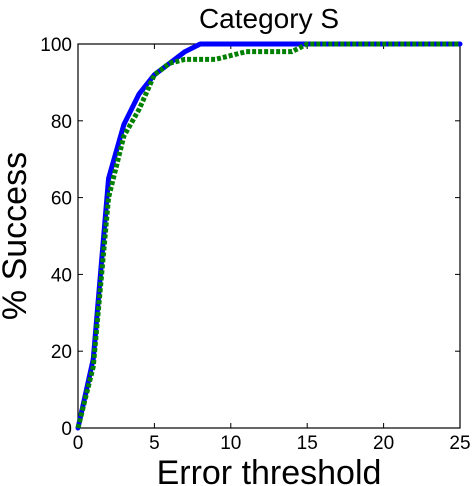 The width and height of the screenshot is (474, 486). I want to click on x-tick-label: 15, so click(307, 443).